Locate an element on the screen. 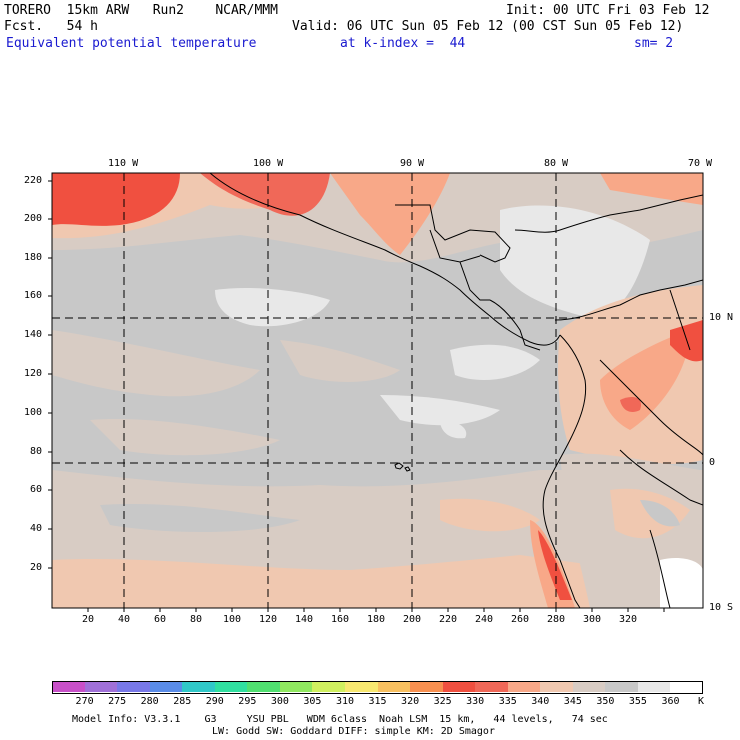 The image size is (740, 740). colorbar-level: 340 is located at coordinates (540, 701).